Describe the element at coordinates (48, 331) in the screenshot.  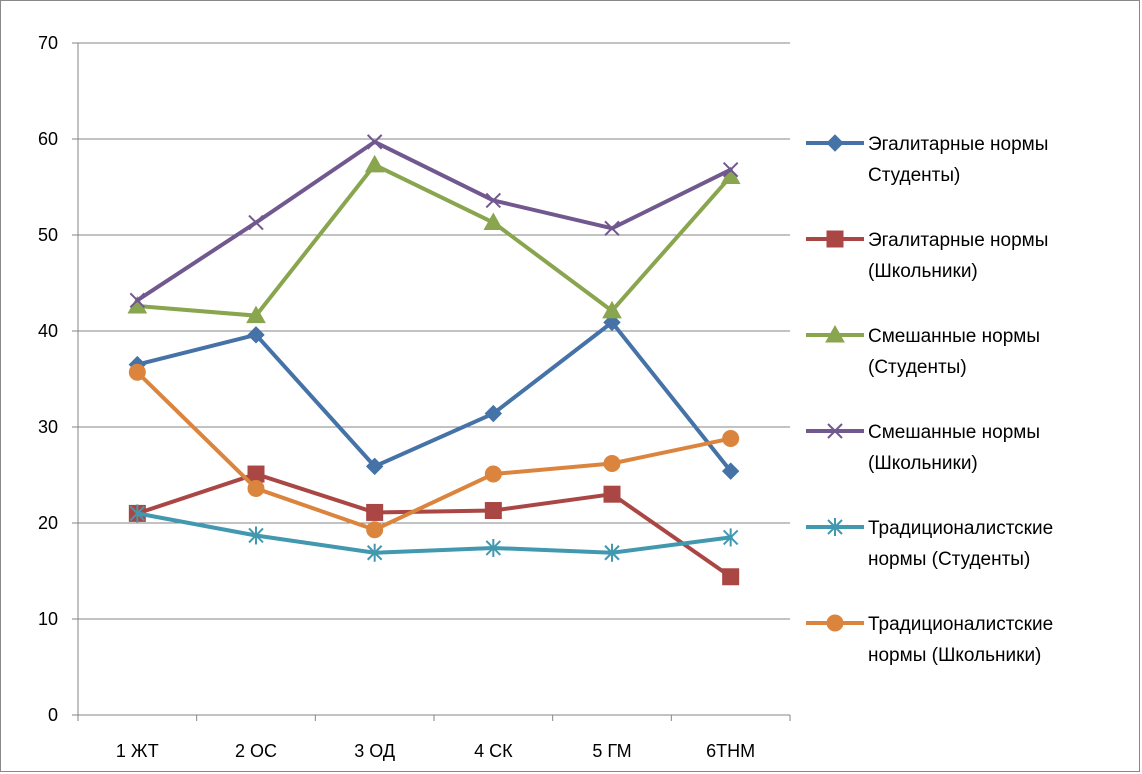
I see `y-tick-label: 40` at that location.